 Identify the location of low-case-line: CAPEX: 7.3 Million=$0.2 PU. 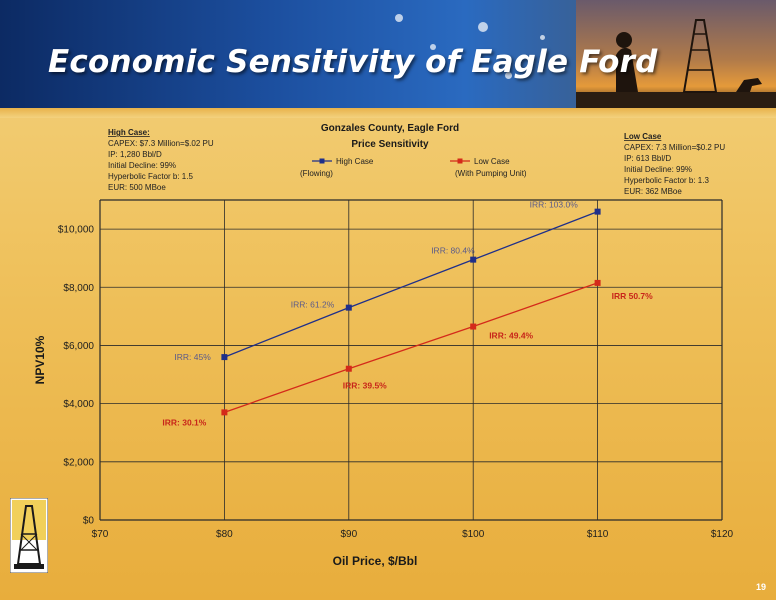
(674, 147).